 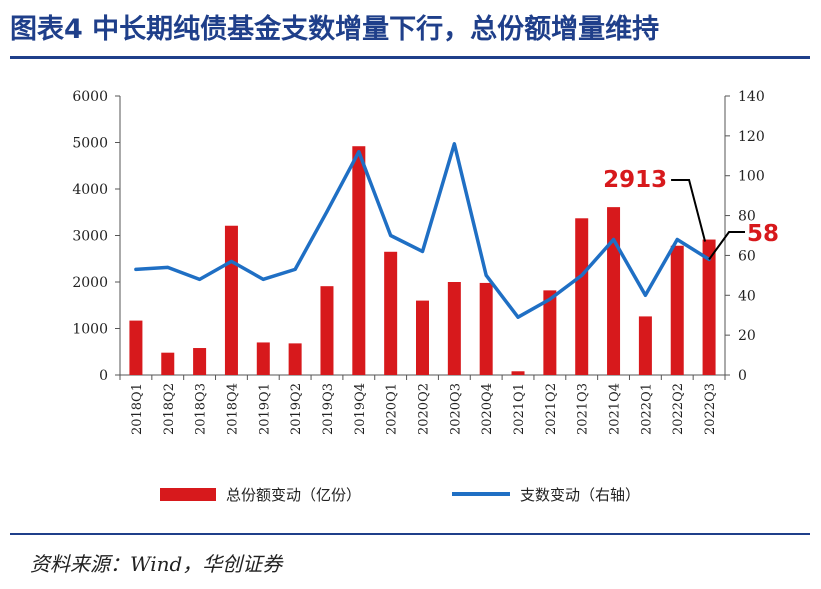 What do you see at coordinates (90, 144) in the screenshot?
I see `left-tick-label: 5000` at bounding box center [90, 144].